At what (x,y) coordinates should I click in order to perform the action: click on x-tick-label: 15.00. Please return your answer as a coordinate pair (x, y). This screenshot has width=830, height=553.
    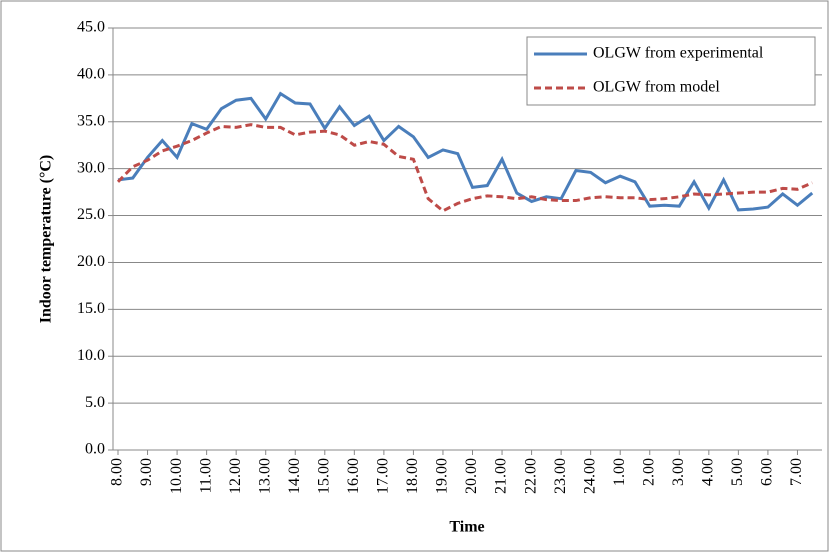
    Looking at the image, I should click on (323, 476).